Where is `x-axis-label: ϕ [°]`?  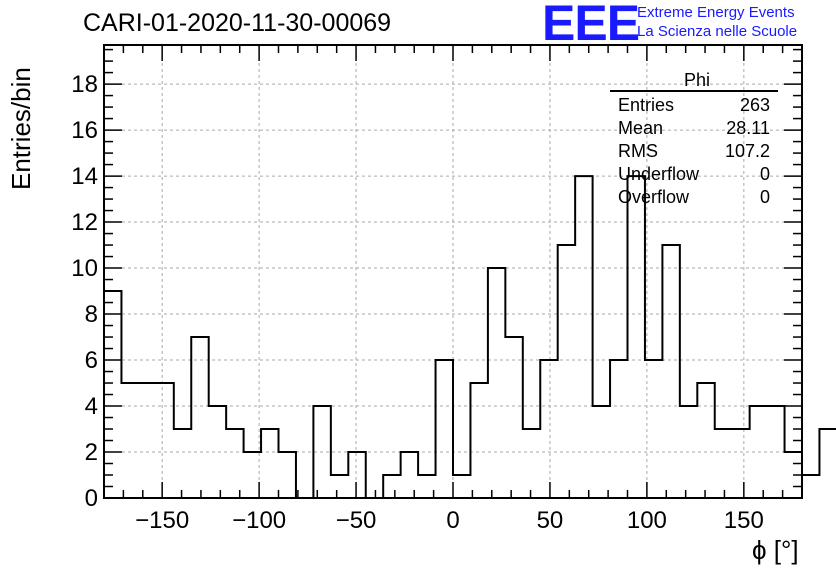 x-axis-label: ϕ [°] is located at coordinates (775, 550).